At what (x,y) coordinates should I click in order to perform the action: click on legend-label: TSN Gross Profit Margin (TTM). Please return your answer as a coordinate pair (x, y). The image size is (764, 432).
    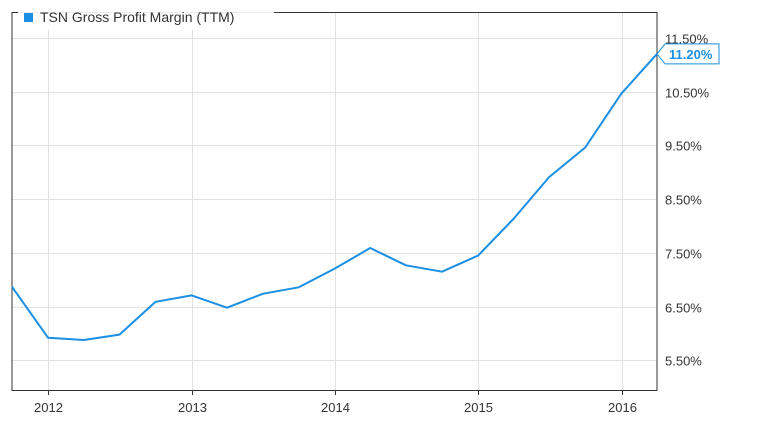
    Looking at the image, I should click on (137, 17).